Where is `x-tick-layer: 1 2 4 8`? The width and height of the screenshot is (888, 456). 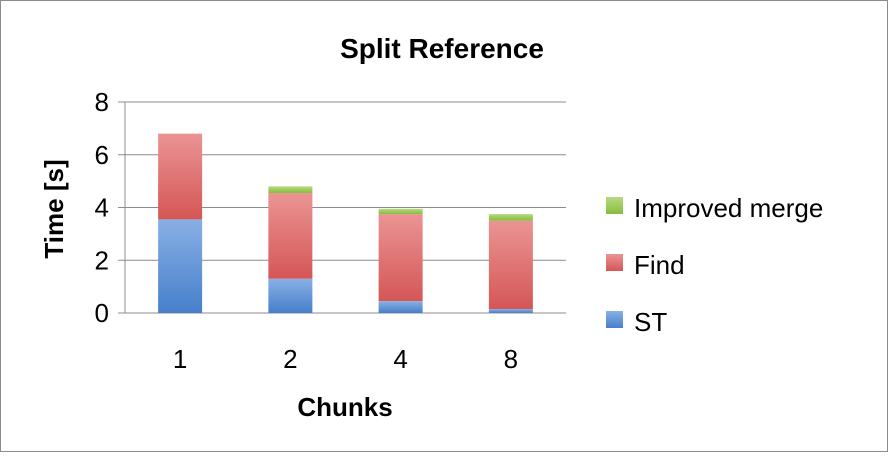 x-tick-layer: 1 2 4 8 is located at coordinates (345, 359).